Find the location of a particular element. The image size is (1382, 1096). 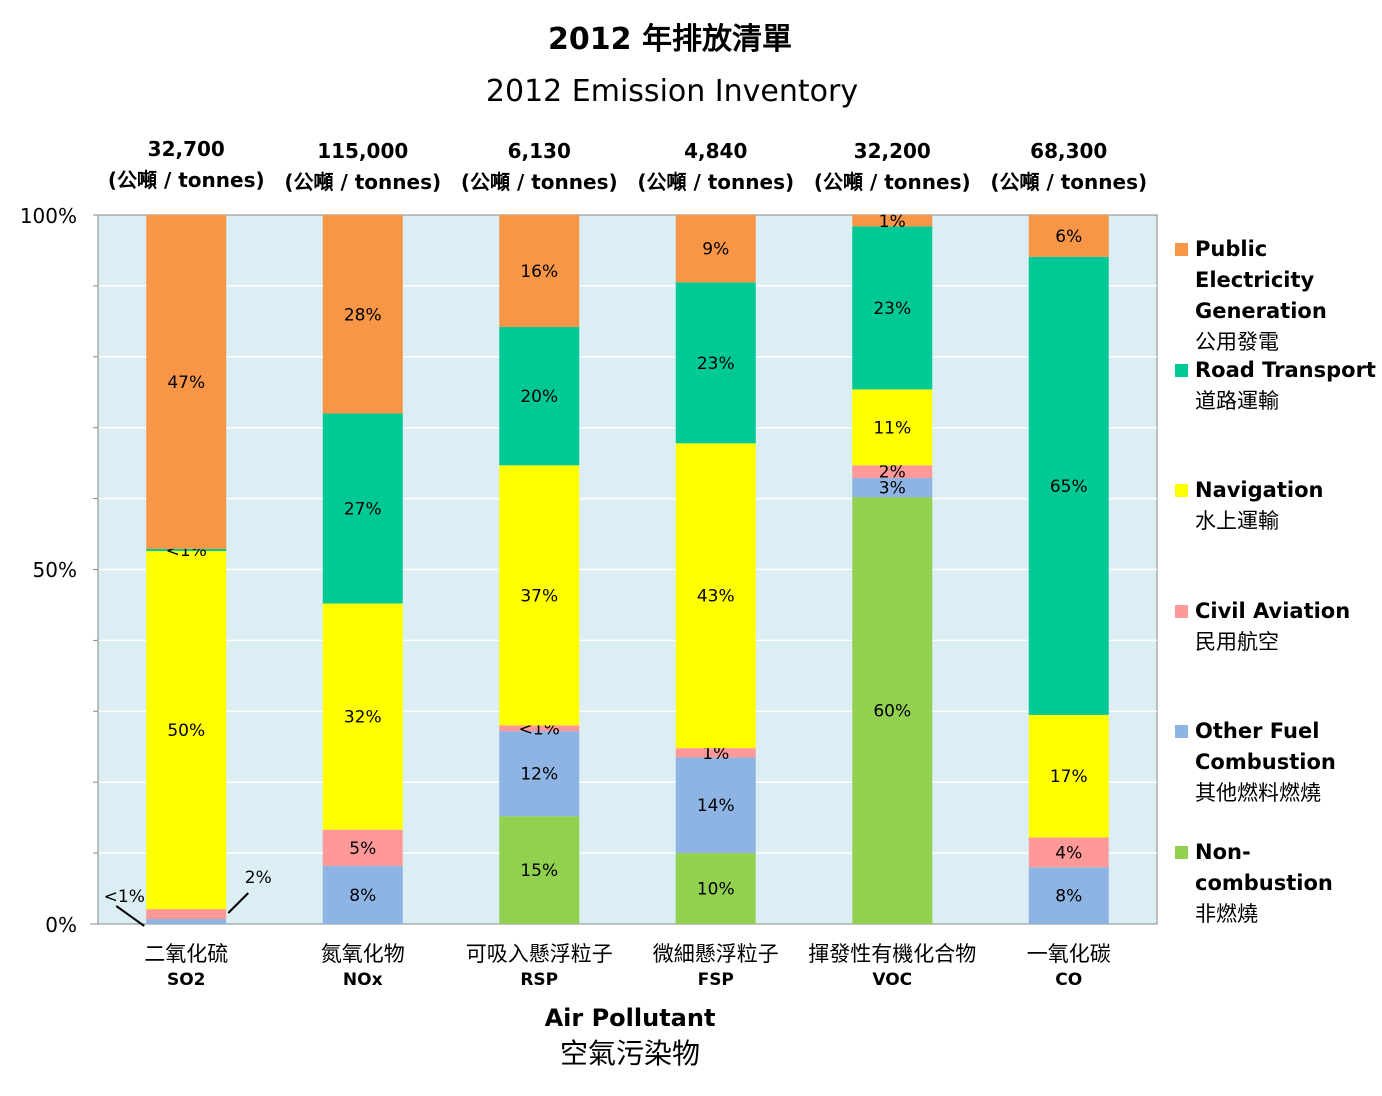

chart-title: 2012 年排放清單 is located at coordinates (670, 39).